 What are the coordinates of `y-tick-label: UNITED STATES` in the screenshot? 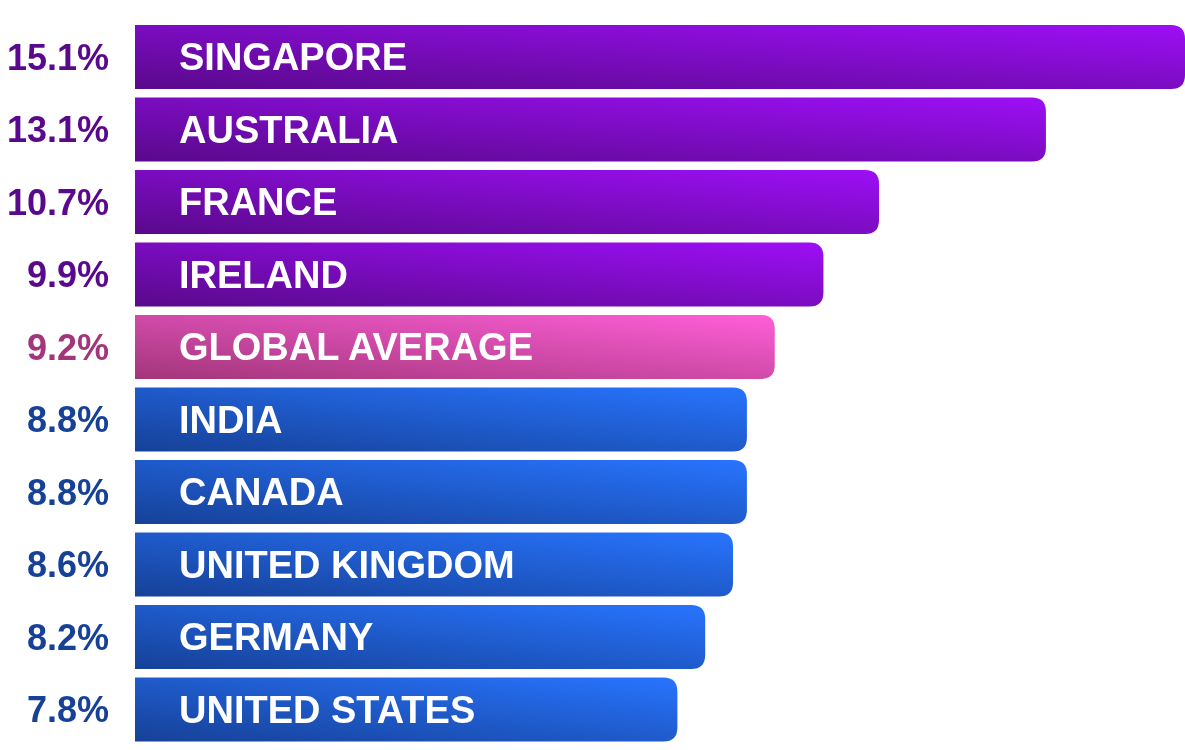 It's located at (327, 709).